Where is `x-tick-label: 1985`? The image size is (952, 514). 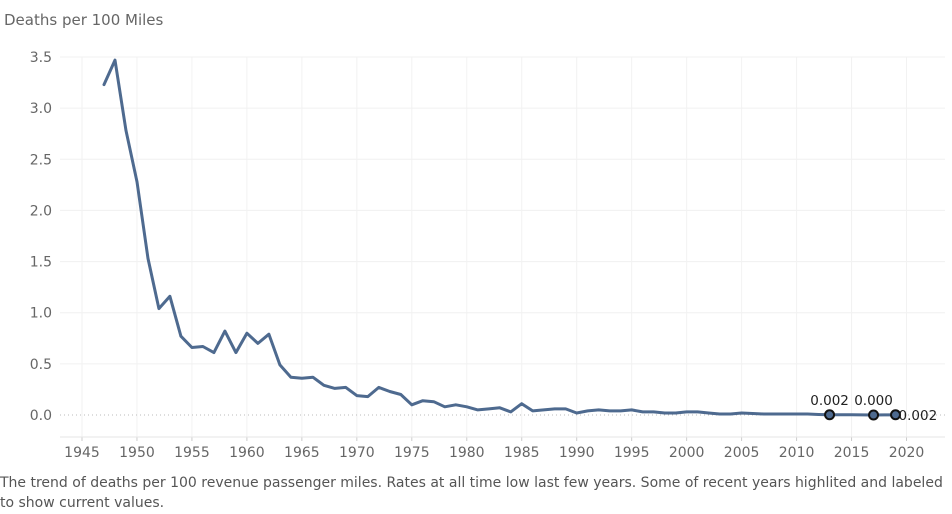 x-tick-label: 1985 is located at coordinates (522, 453).